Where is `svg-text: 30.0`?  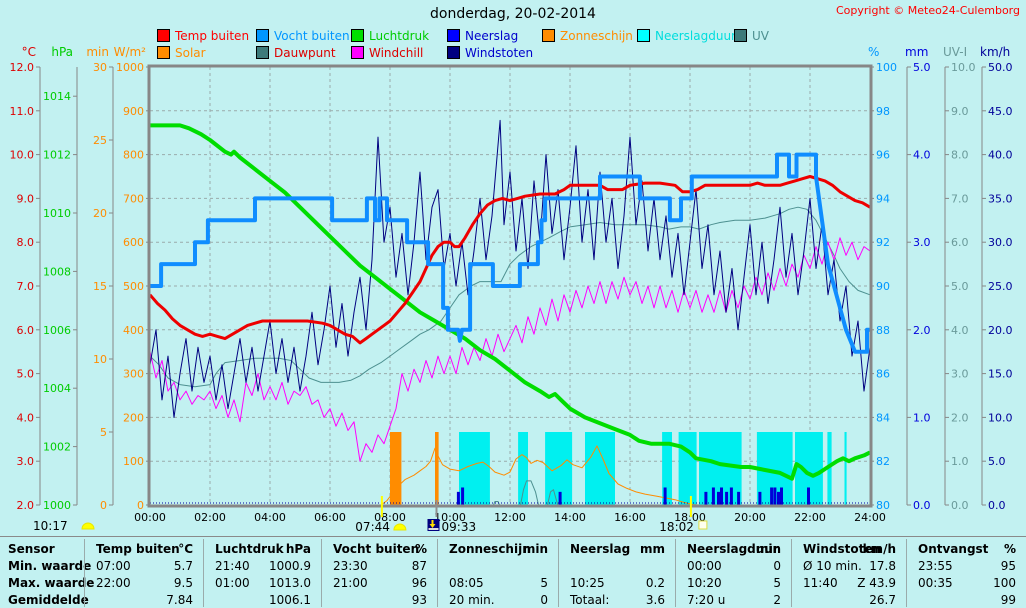
svg-text: 30.0 is located at coordinates (1000, 242).